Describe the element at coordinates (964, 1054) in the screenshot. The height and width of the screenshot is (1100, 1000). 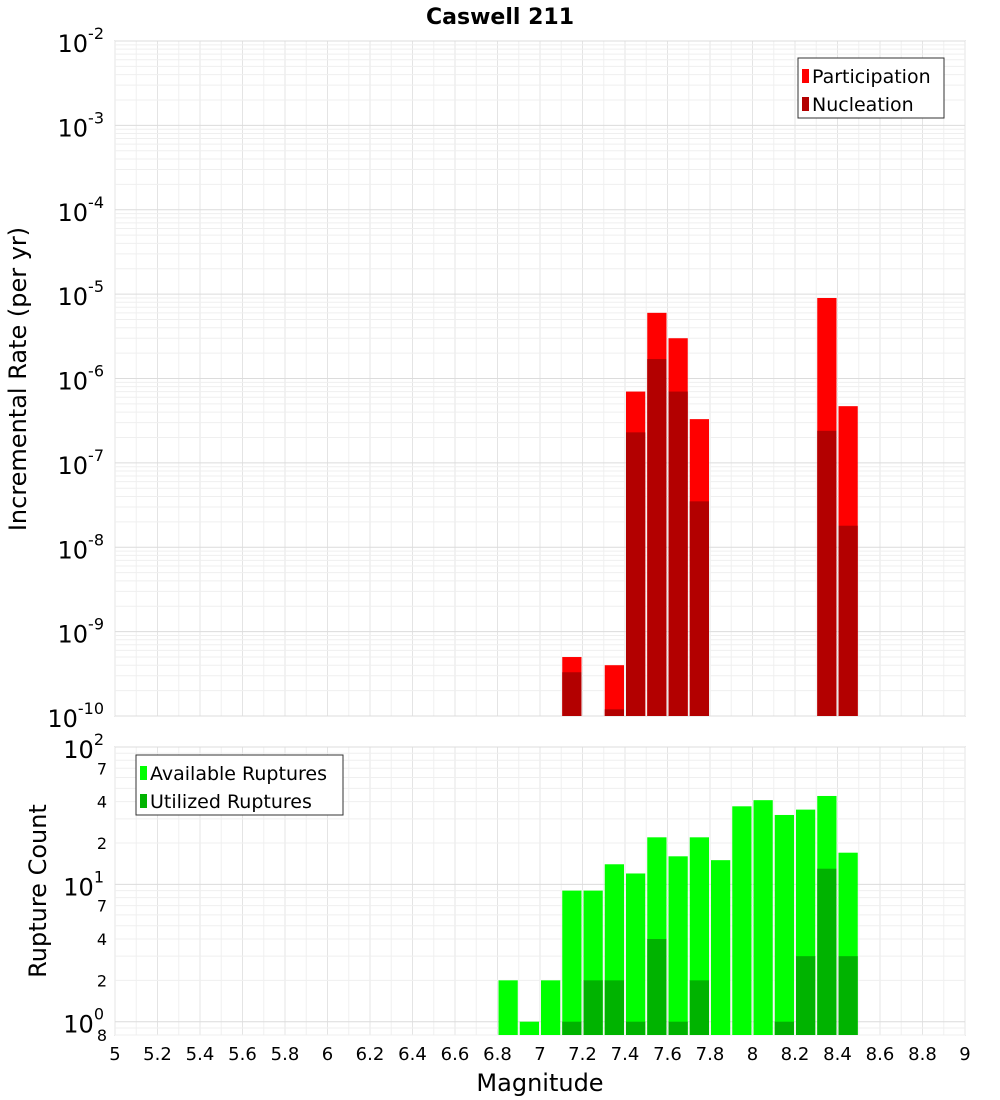
I see `x-tick-label: 9` at that location.